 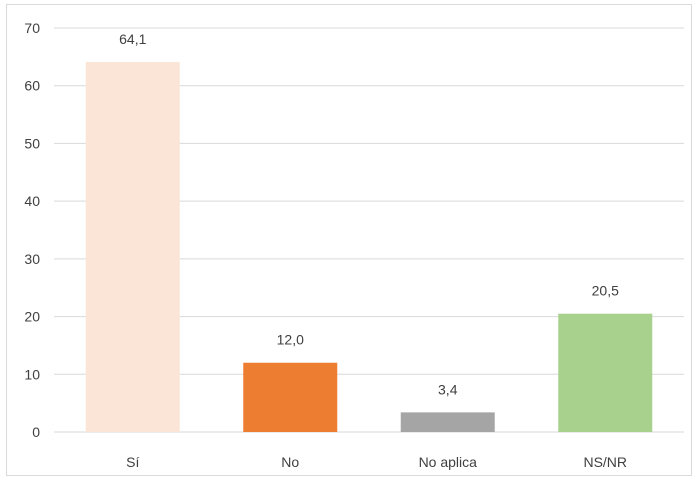 What do you see at coordinates (132, 462) in the screenshot?
I see `x-tick-label: Sí` at bounding box center [132, 462].